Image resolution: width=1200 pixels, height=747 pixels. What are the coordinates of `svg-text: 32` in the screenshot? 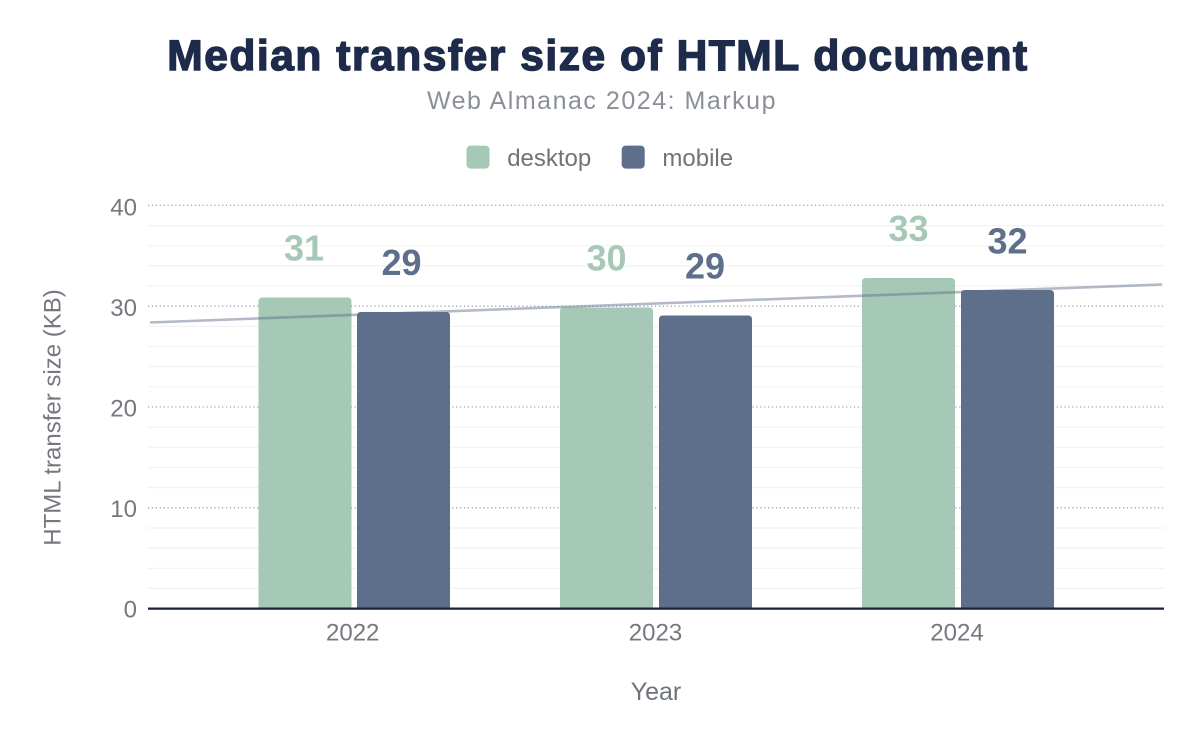 It's located at (1007, 240).